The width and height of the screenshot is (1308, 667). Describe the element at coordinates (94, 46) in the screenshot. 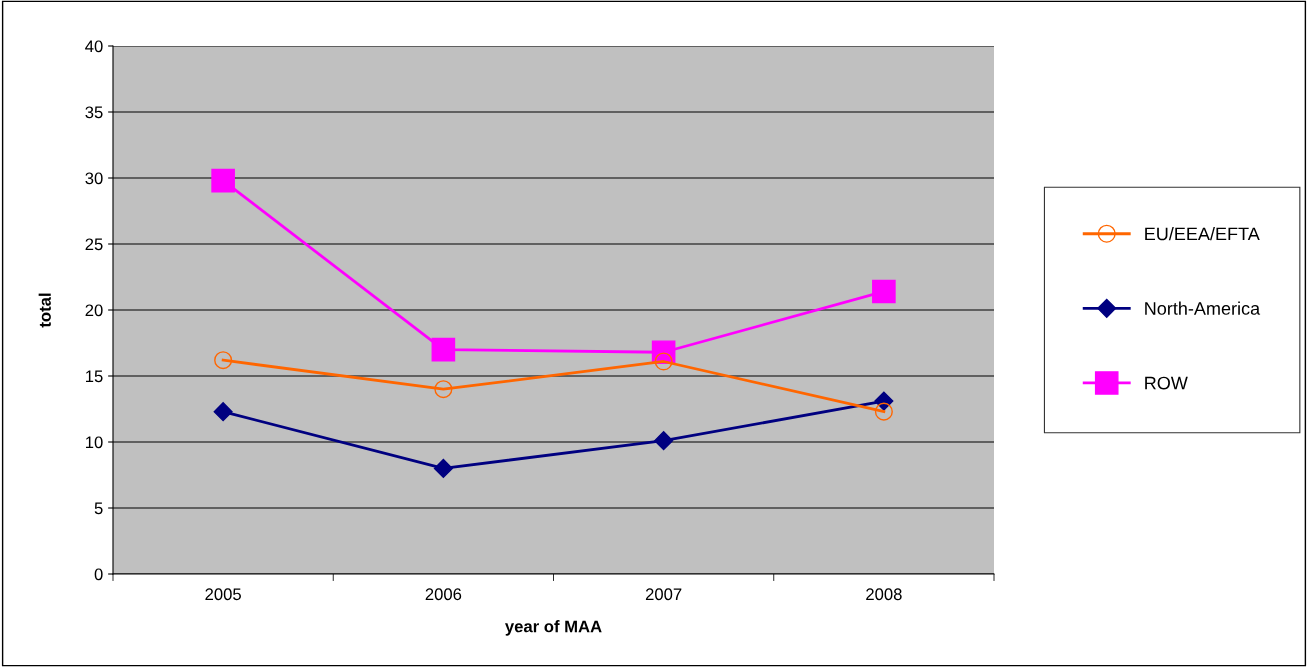

I see `y-tick-label: 40` at that location.